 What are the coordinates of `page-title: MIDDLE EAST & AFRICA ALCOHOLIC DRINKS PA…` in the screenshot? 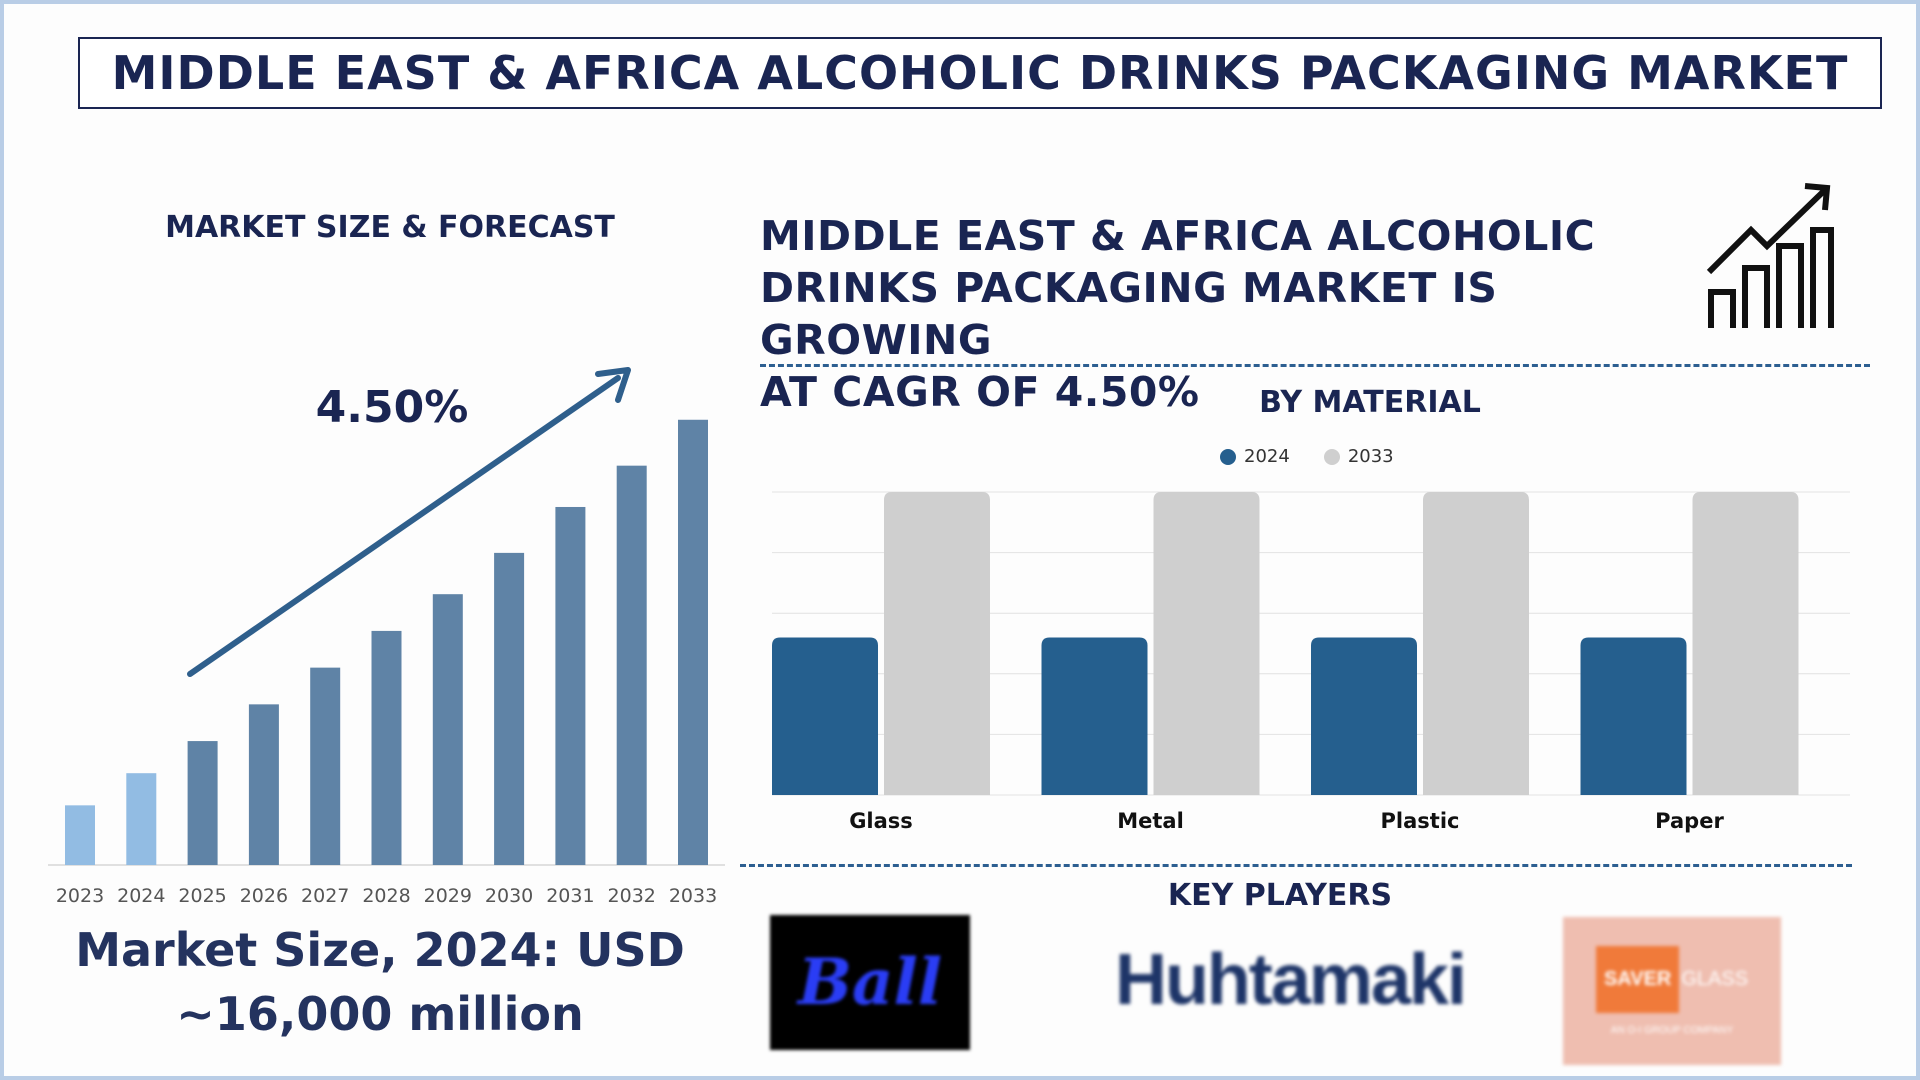 It's located at (980, 73).